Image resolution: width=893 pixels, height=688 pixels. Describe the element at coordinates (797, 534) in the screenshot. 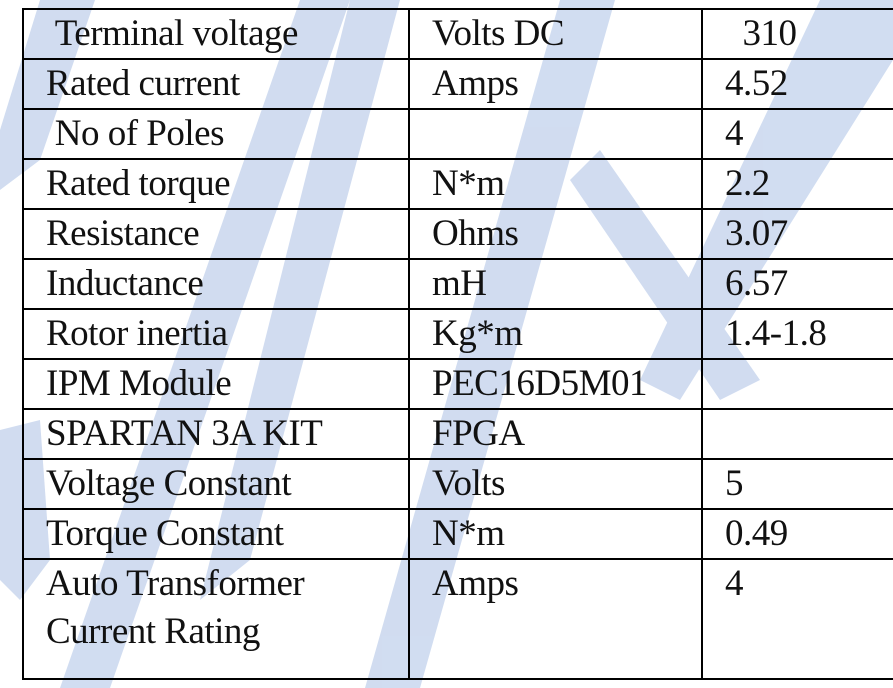

I see `value-cell: 0.49` at that location.